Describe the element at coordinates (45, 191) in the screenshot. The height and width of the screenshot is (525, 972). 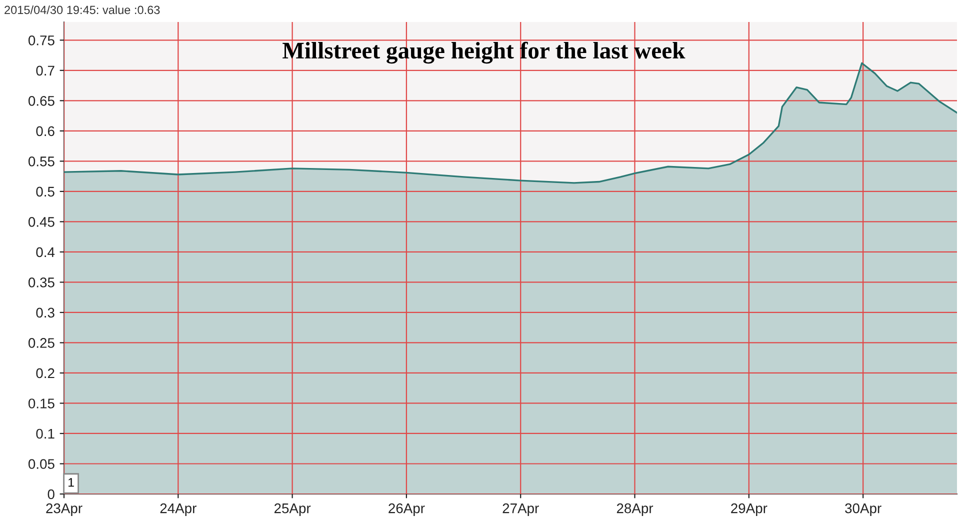
I see `y-tick-label: 0.5` at that location.